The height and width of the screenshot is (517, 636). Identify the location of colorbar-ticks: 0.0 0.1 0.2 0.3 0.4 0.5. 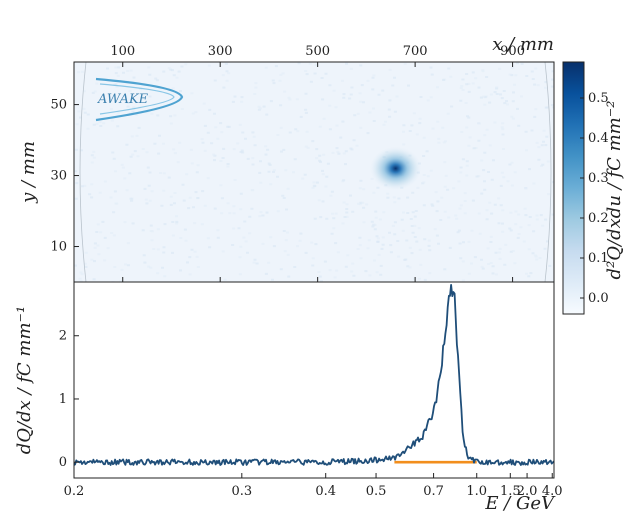
(594, 198).